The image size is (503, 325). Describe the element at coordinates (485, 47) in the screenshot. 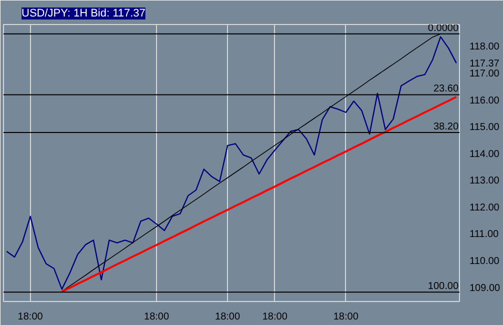

I see `y-tick-label: 118.00` at that location.